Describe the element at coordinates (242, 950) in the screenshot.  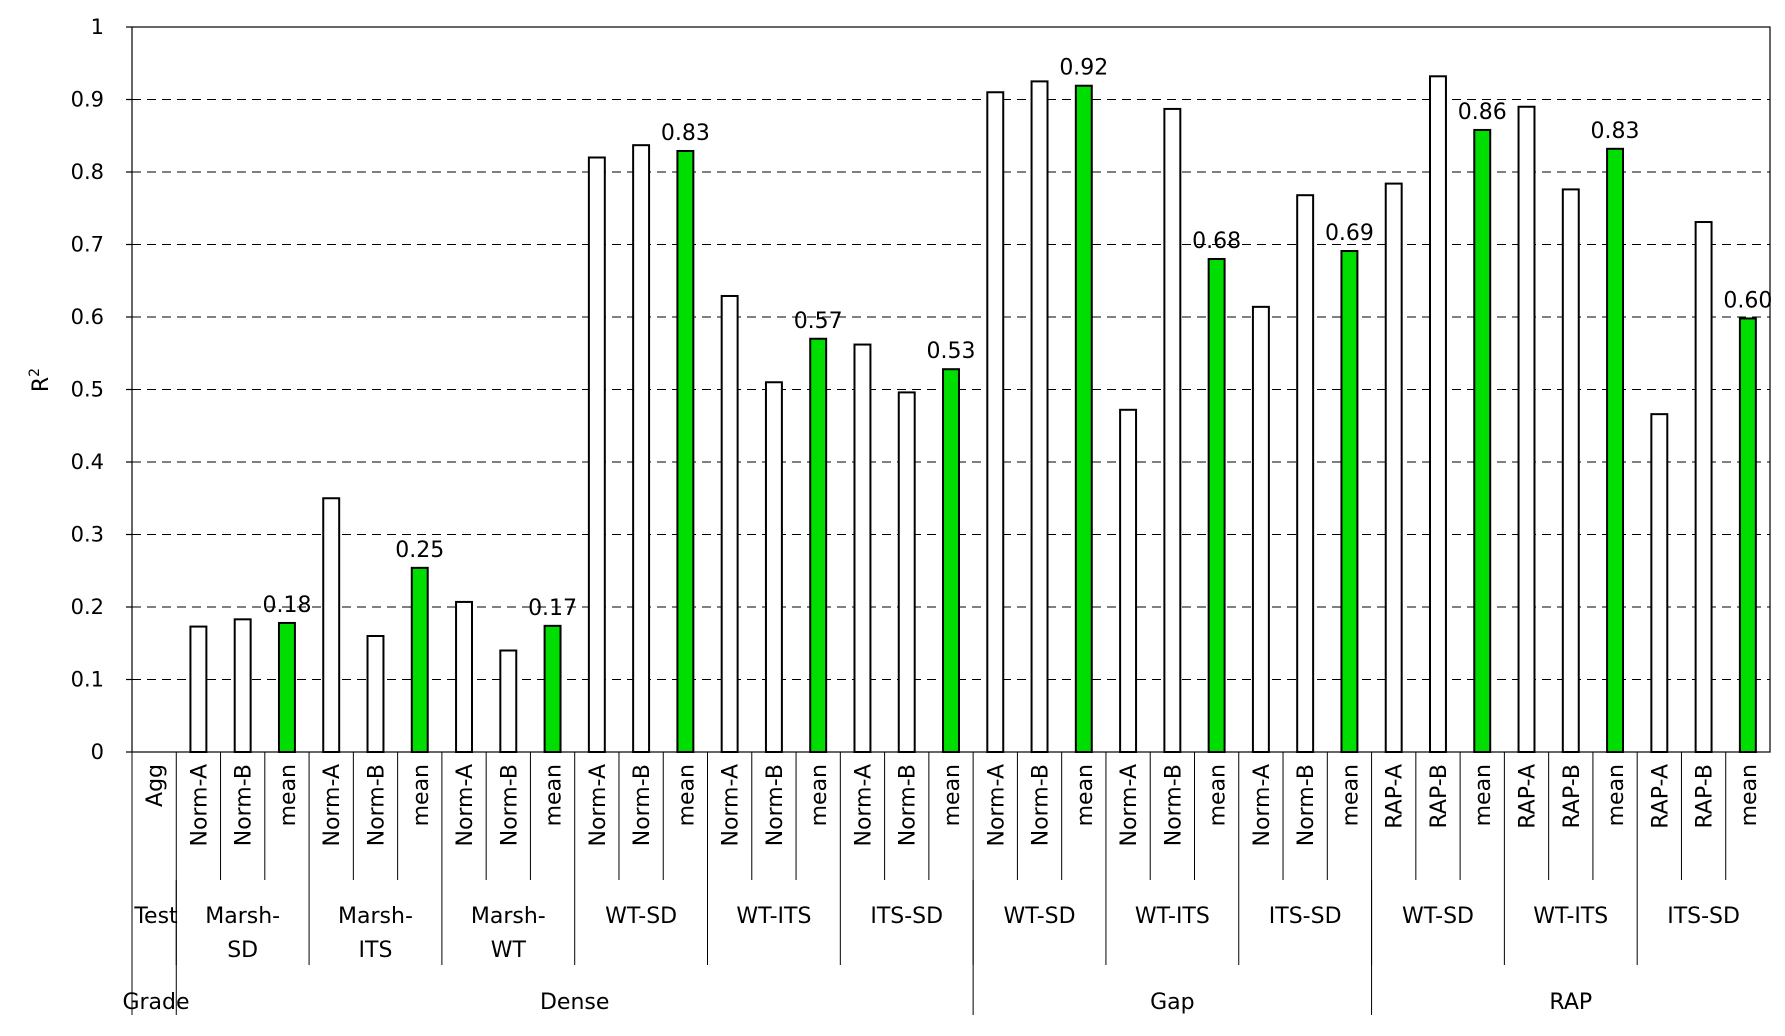
I see `test-label-line: SD` at that location.